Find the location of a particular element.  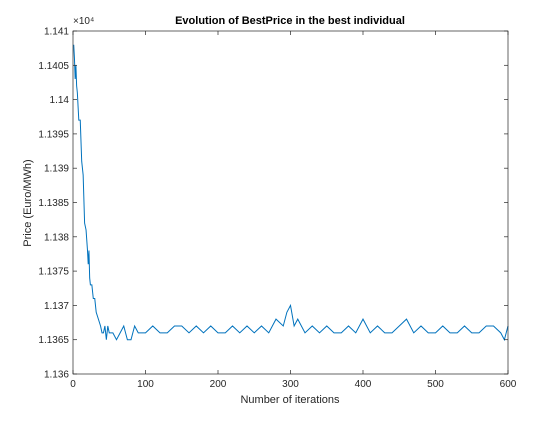

y-axis-label: Price (Euro/MWh) is located at coordinates (28, 202).